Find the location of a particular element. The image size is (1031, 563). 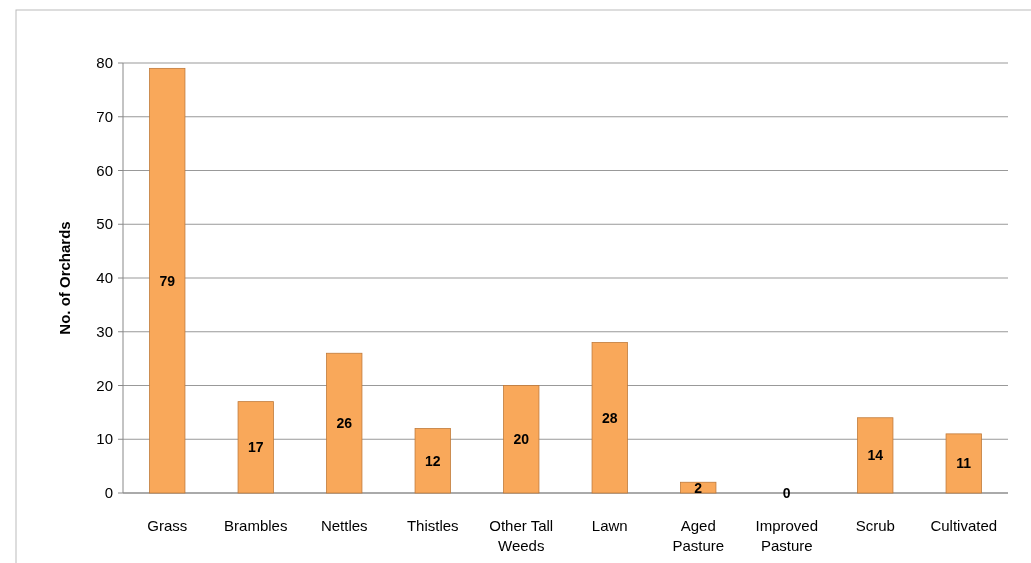

data-label: 28 is located at coordinates (609, 417).